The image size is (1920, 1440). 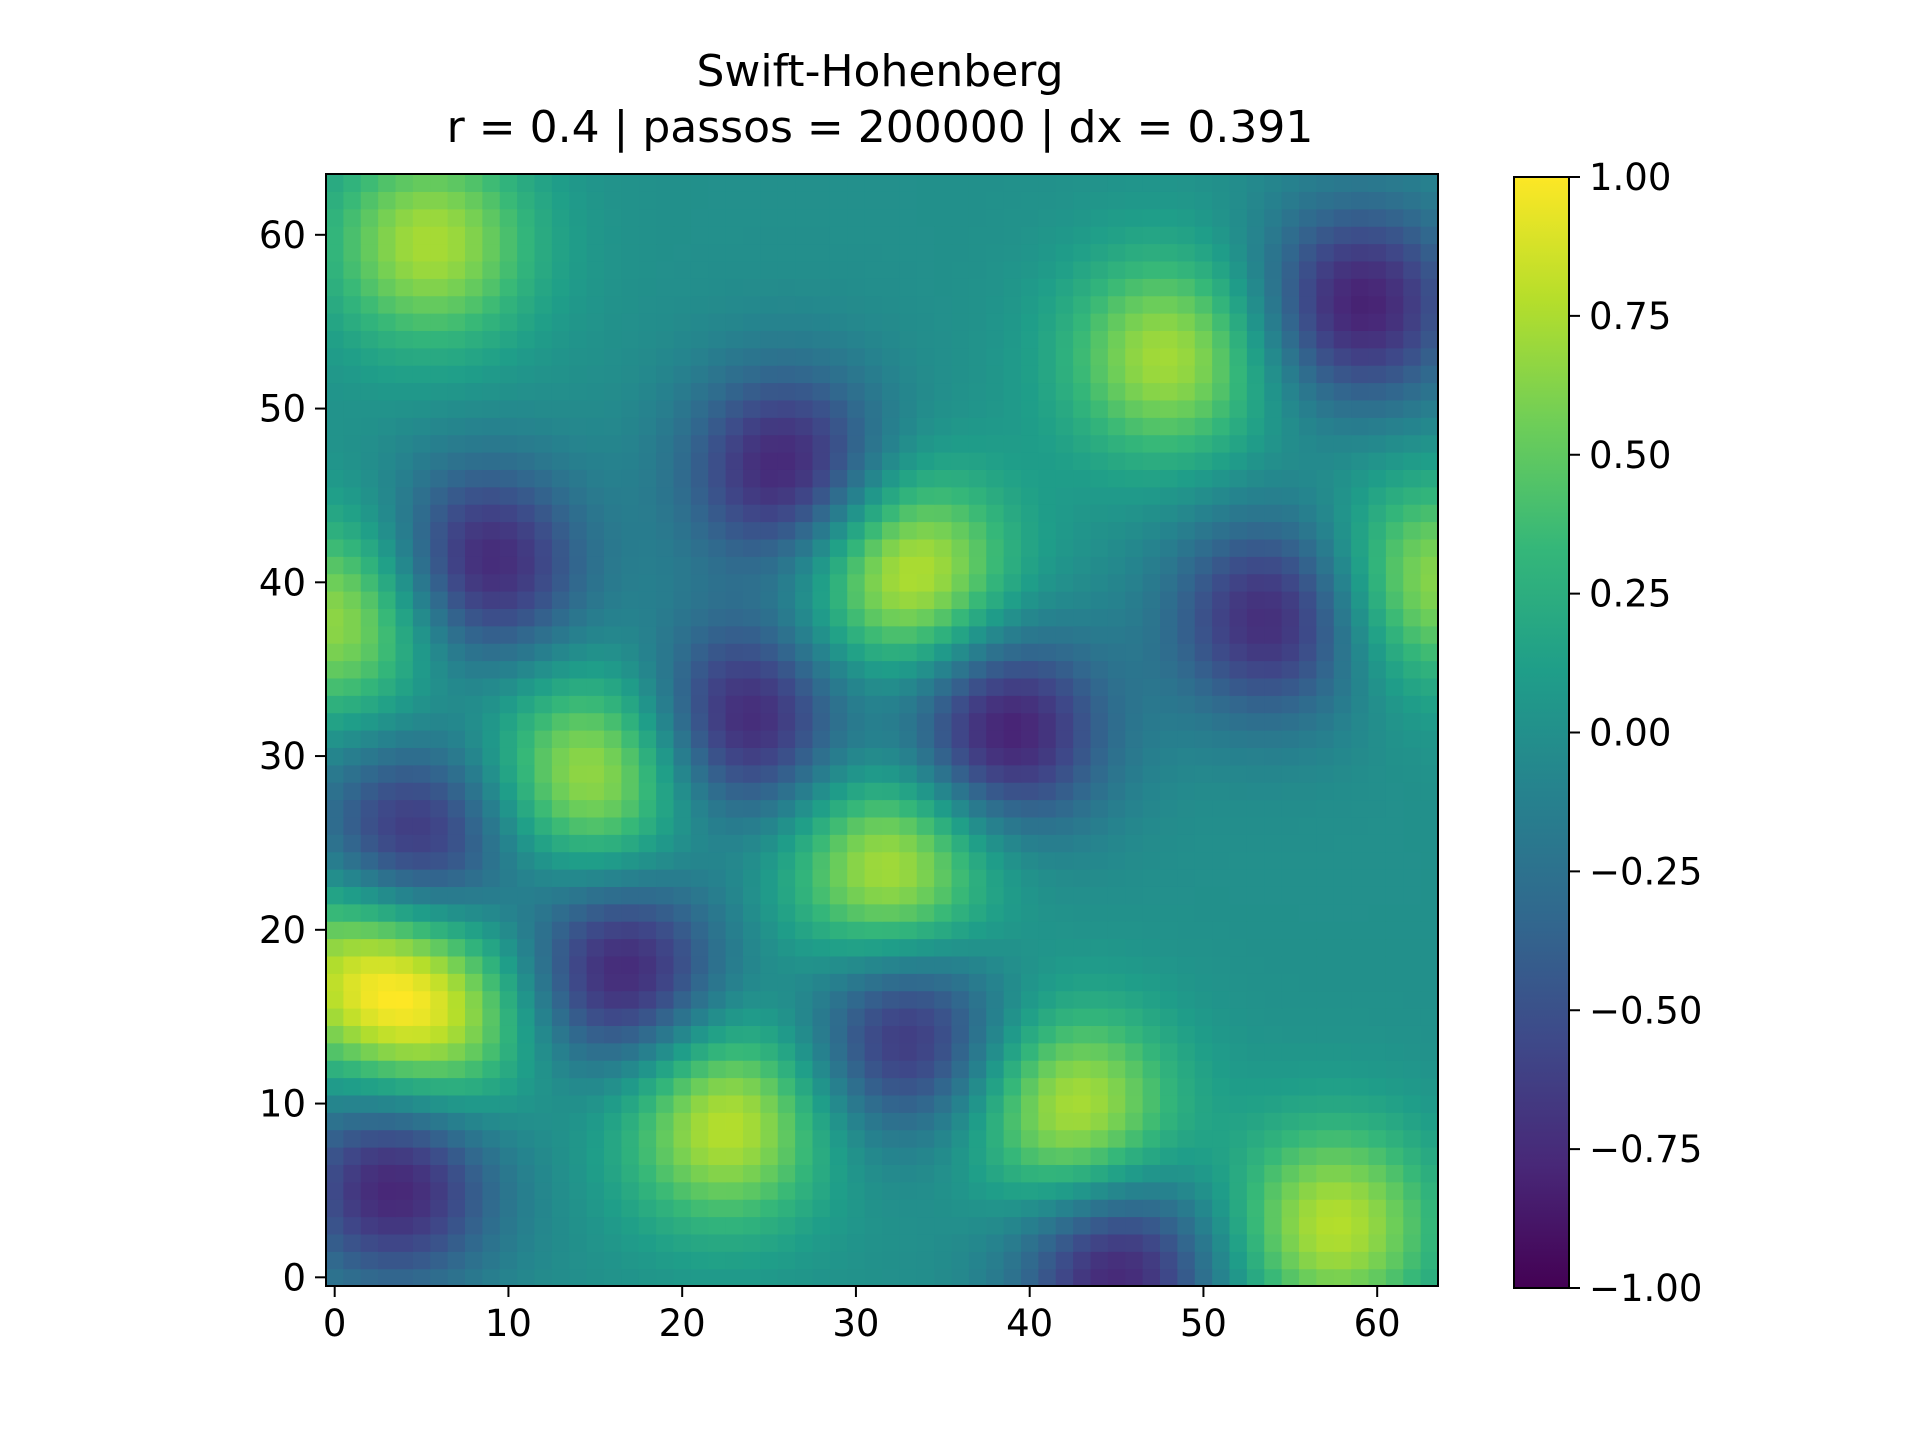 What do you see at coordinates (1645, 1288) in the screenshot?
I see `colorbar-tick-label: −1.00` at bounding box center [1645, 1288].